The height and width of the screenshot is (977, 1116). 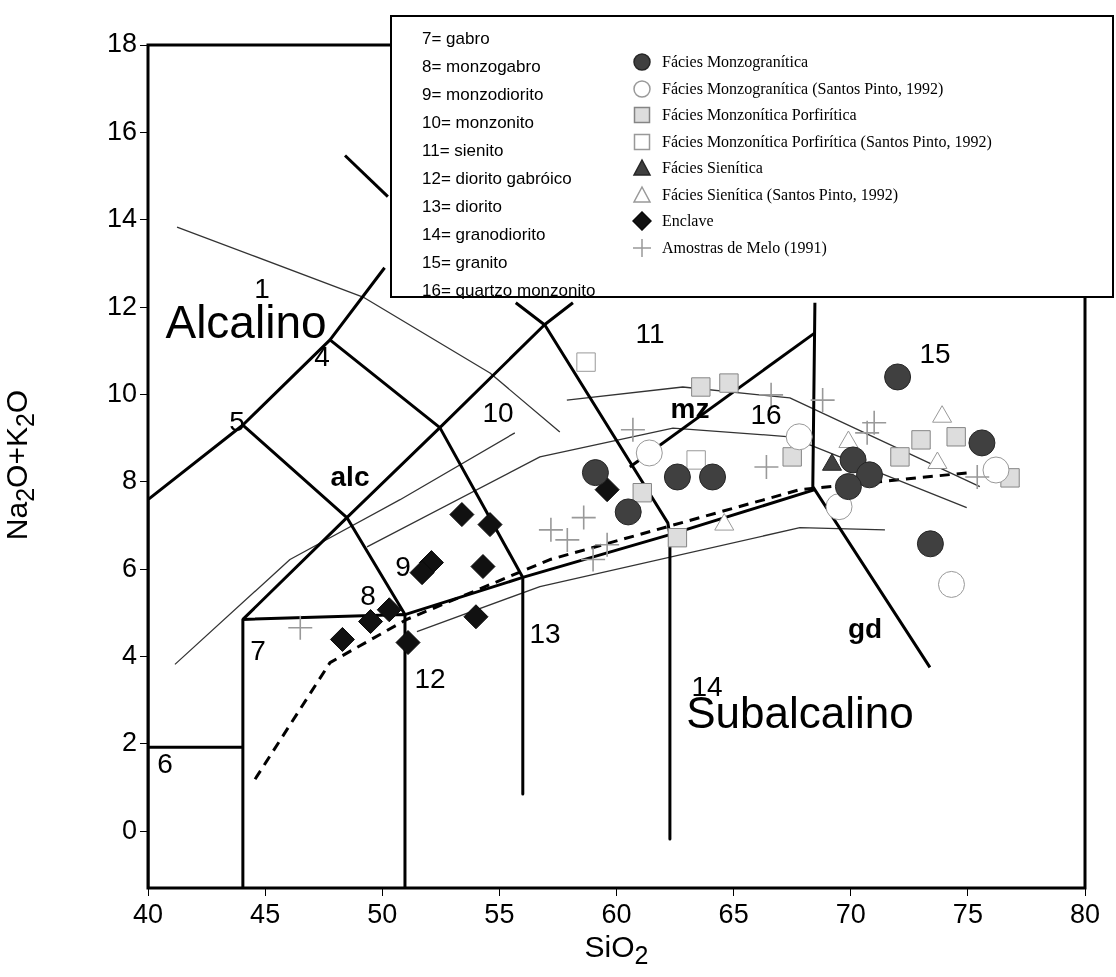 I want to click on legend-label: Fácies Monzogranítica, so click(x=735, y=62).